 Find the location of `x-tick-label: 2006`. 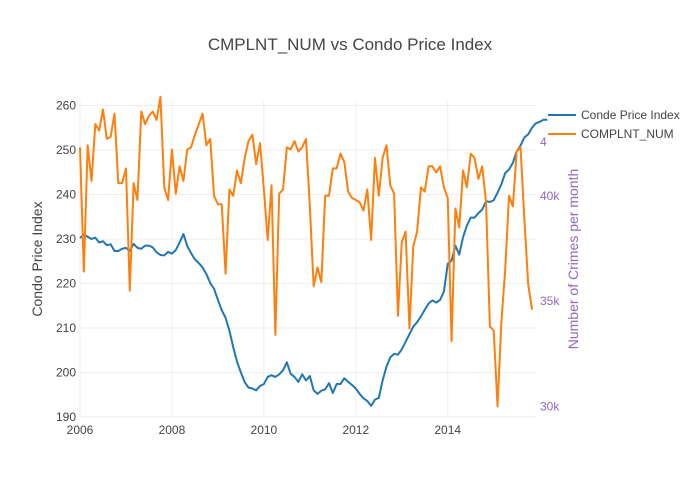

x-tick-label: 2006 is located at coordinates (80, 430).